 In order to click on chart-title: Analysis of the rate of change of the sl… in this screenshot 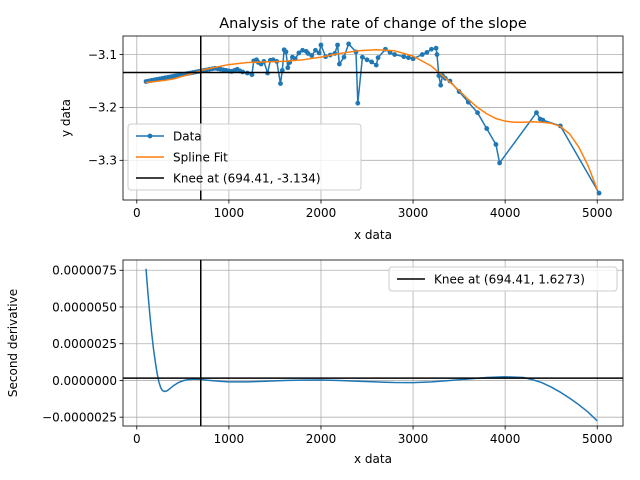, I will do `click(373, 24)`.